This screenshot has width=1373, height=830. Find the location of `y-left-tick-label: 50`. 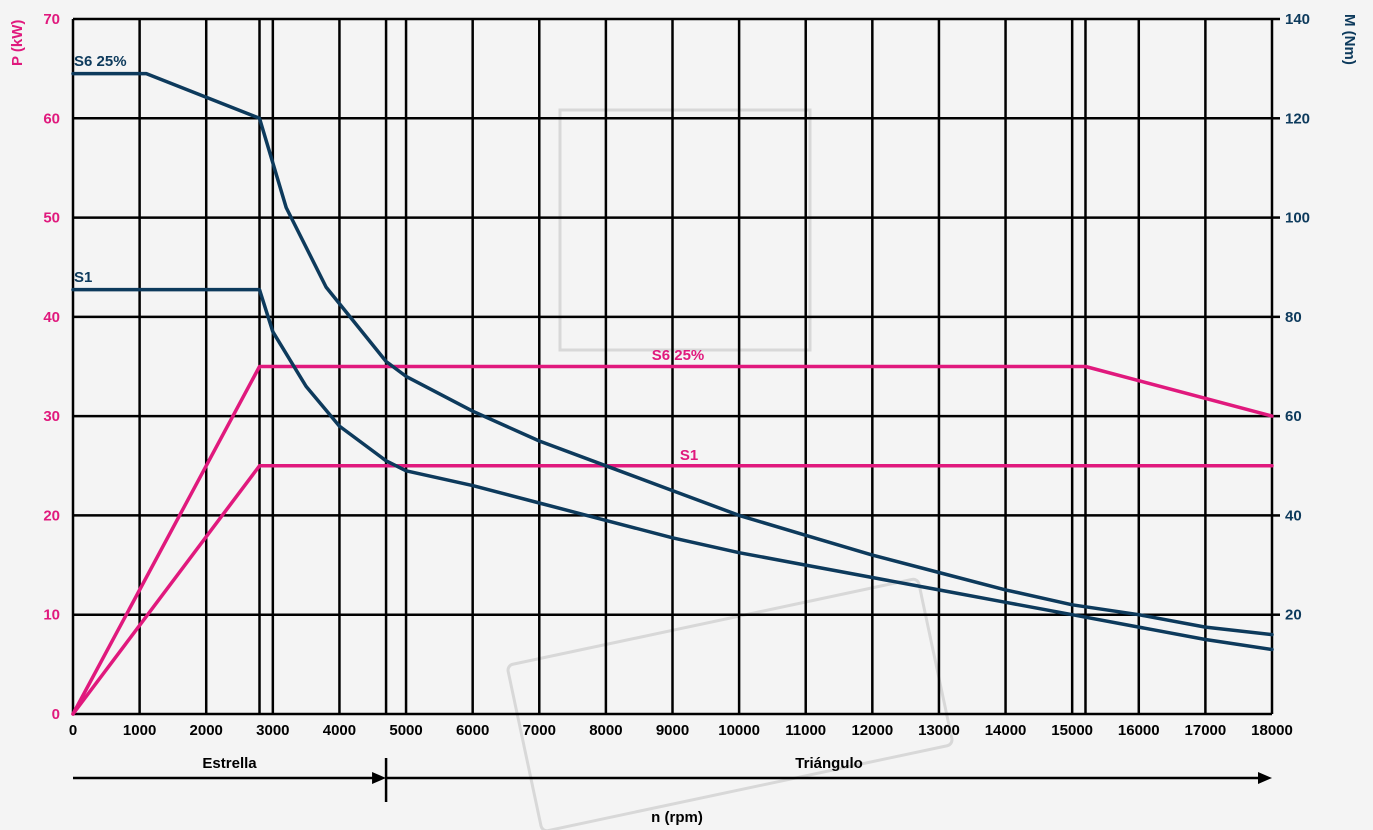

y-left-tick-label: 50 is located at coordinates (51, 218).